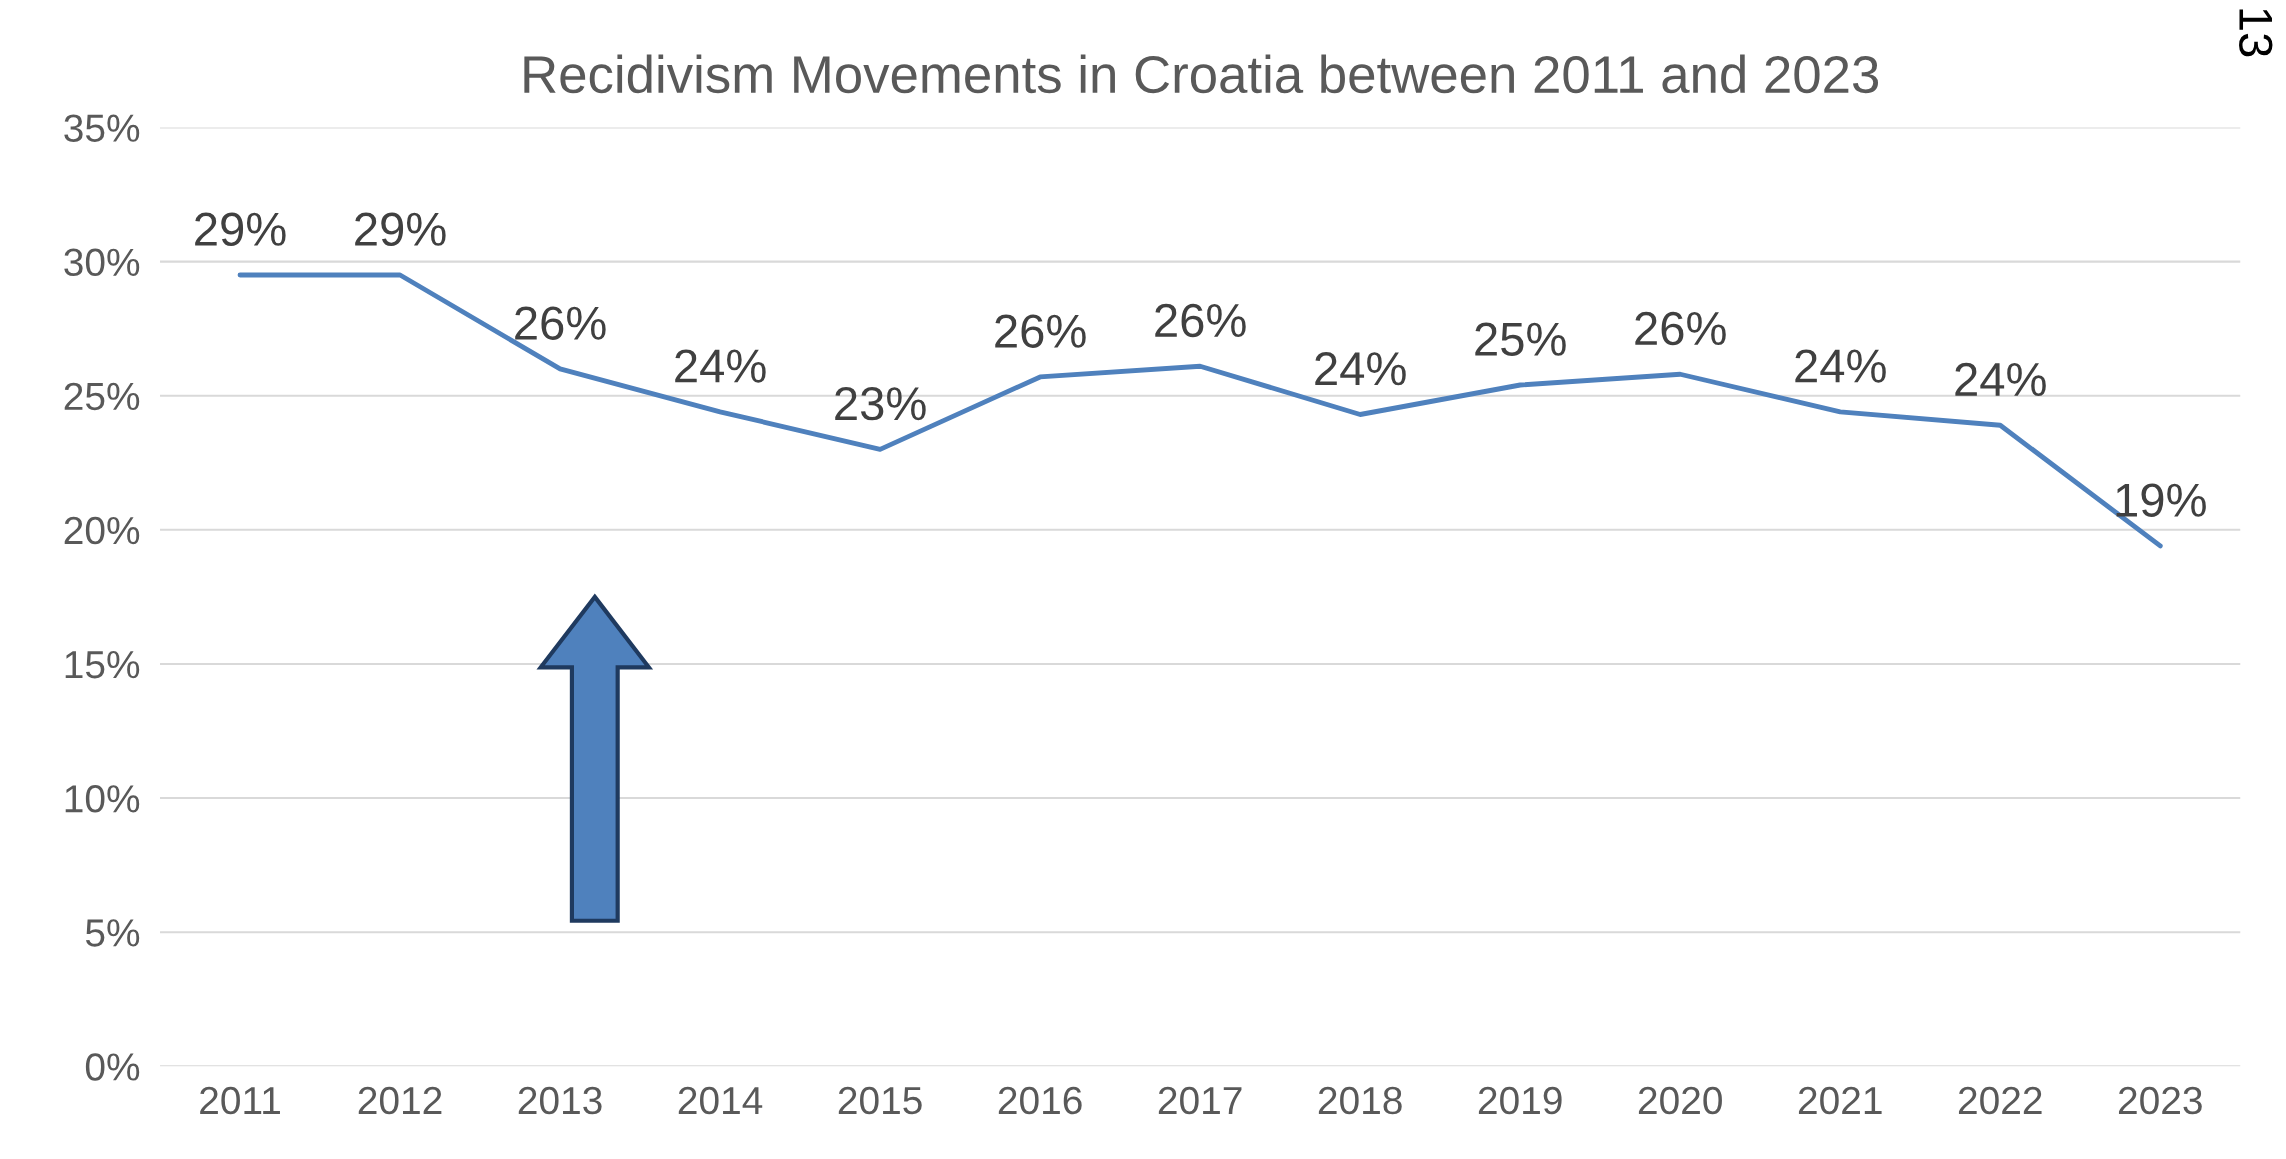 The width and height of the screenshot is (2286, 1159). I want to click on x-tick-label: 2022, so click(2000, 1100).